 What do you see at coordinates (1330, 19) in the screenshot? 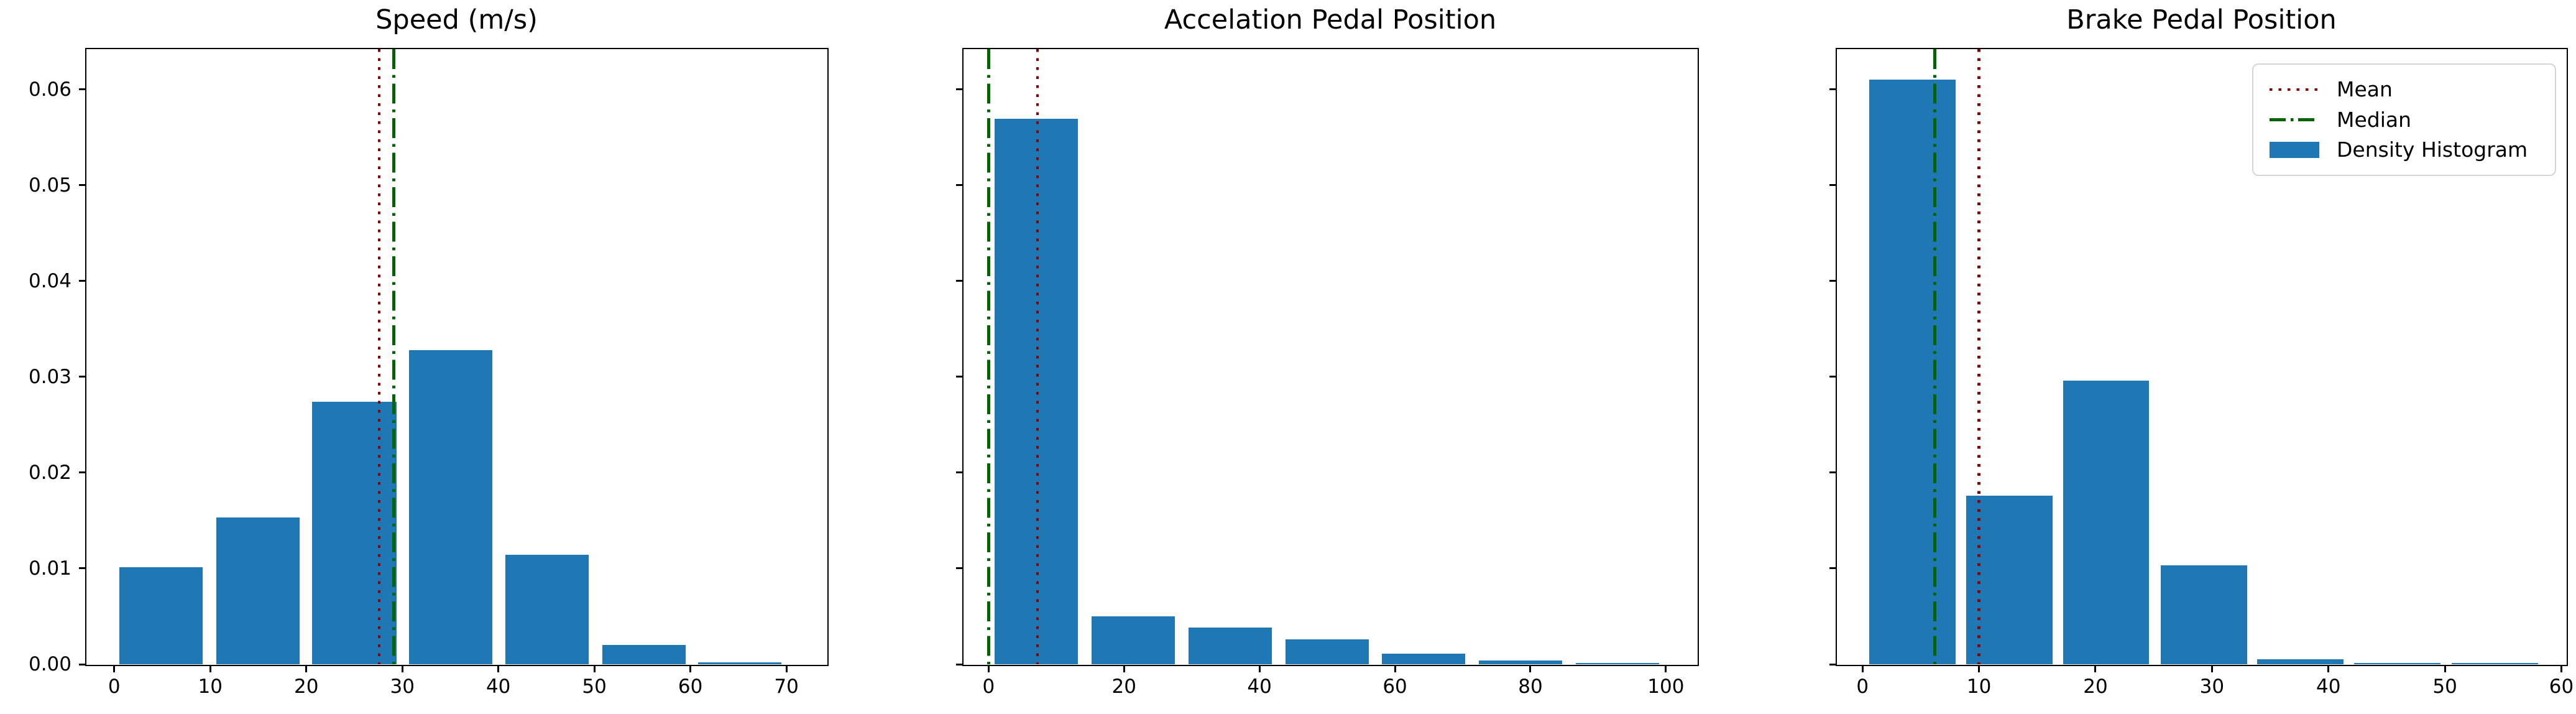
I see `subplot-title: Accelation Pedal Position` at bounding box center [1330, 19].